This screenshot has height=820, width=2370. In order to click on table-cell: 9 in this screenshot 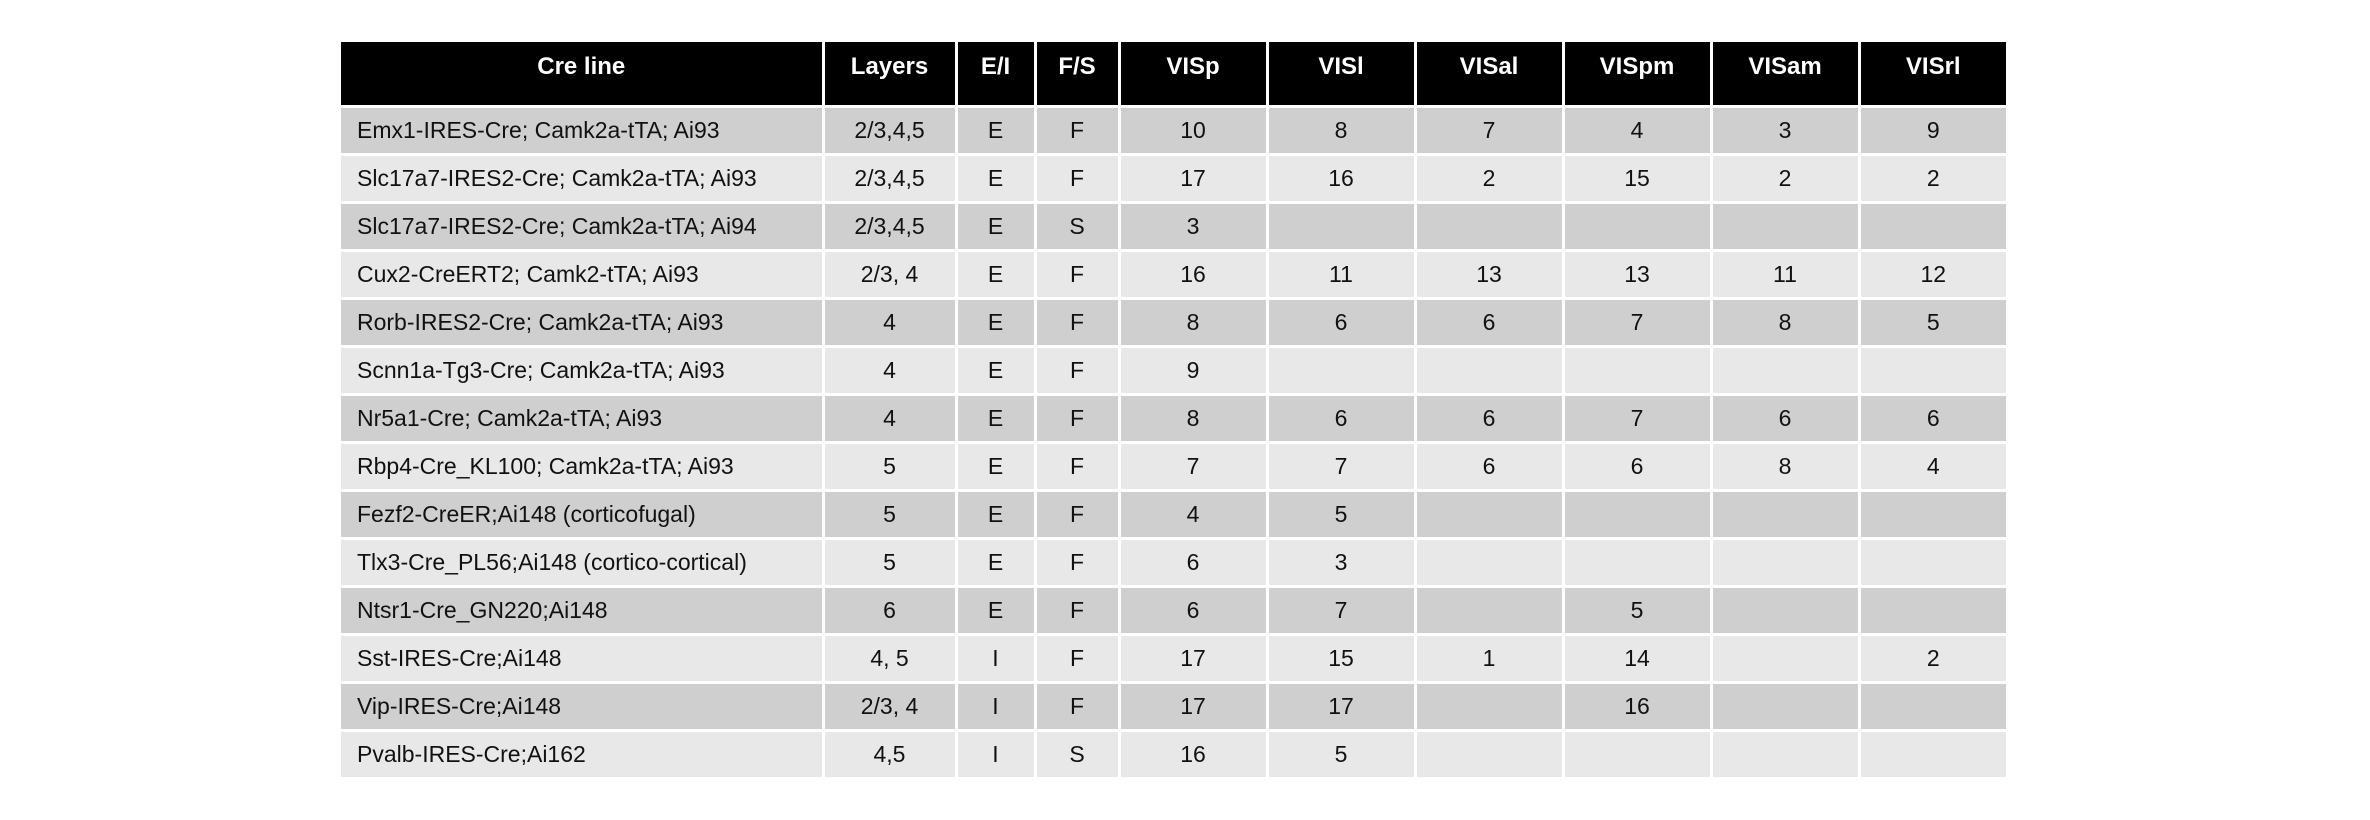, I will do `click(1194, 371)`.